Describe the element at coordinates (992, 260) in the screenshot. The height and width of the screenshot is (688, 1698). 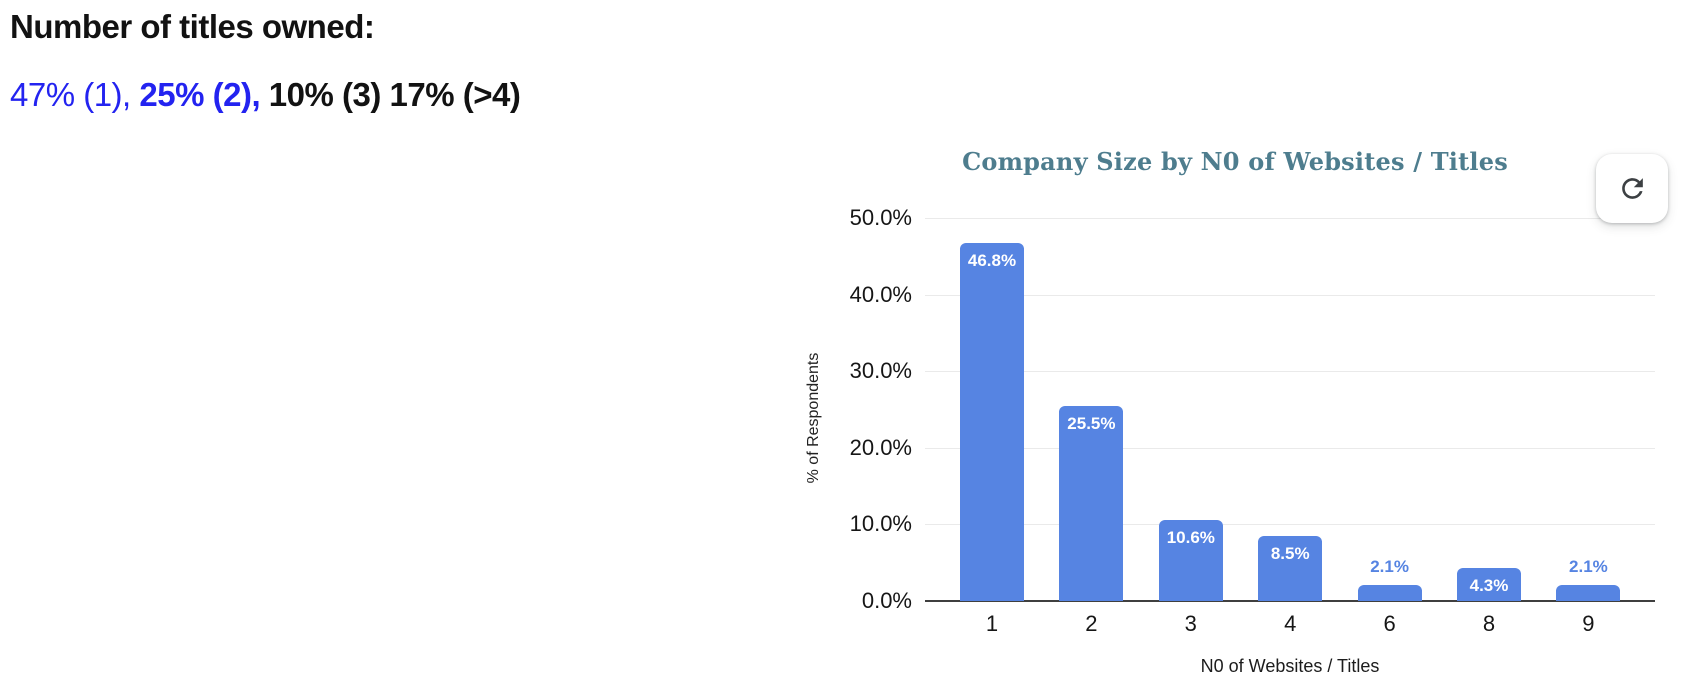
I see `bar-value-label: 46.8%` at that location.